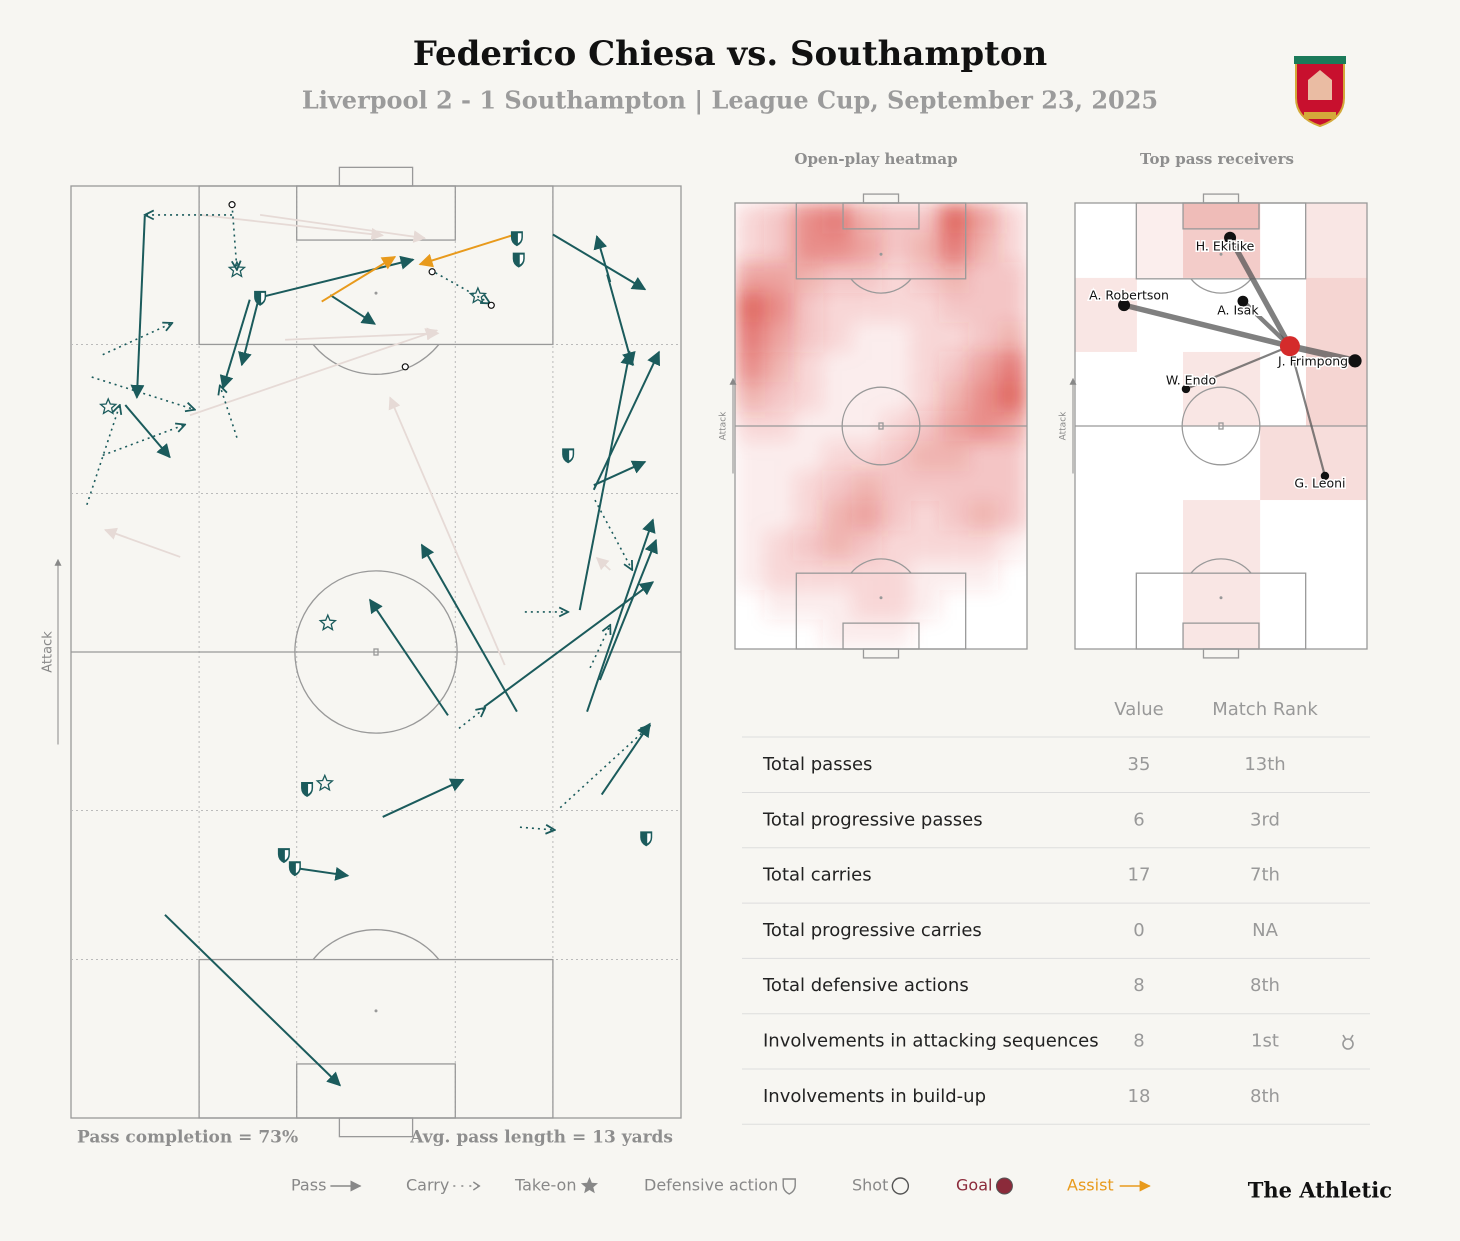 The image size is (1460, 1241). What do you see at coordinates (589, 1185) in the screenshot?
I see `legend-take-on` at bounding box center [589, 1185].